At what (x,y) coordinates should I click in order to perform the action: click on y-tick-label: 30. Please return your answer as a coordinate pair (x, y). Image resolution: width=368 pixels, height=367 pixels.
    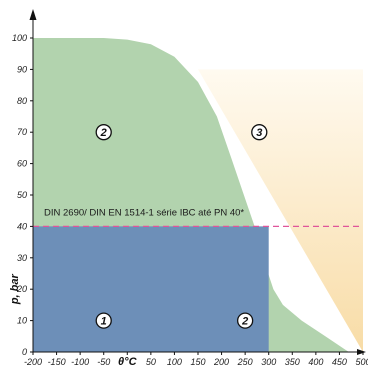
    Looking at the image, I should click on (22, 258).